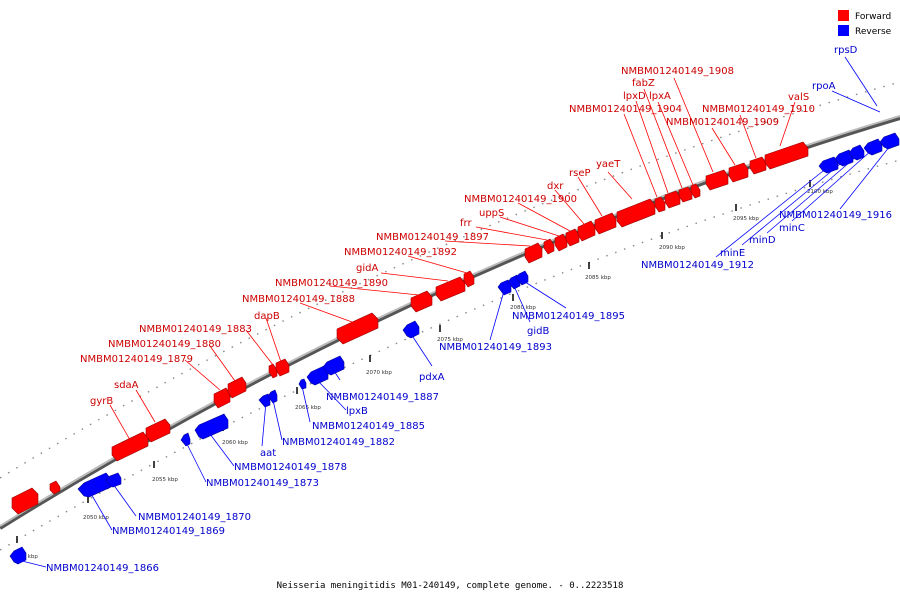  Describe the element at coordinates (520, 199) in the screenshot. I see `gene-label: NMBM01240149_1900` at that location.